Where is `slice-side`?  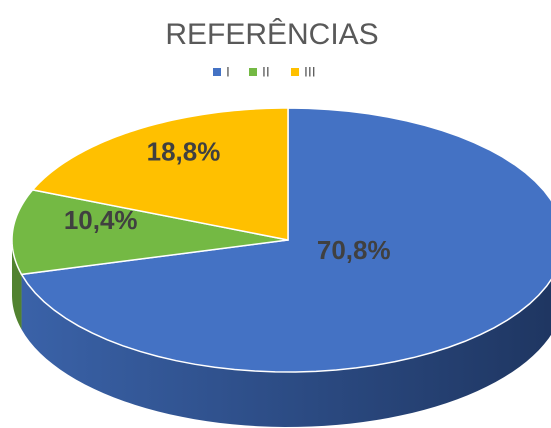 slice-side is located at coordinates (17, 285).